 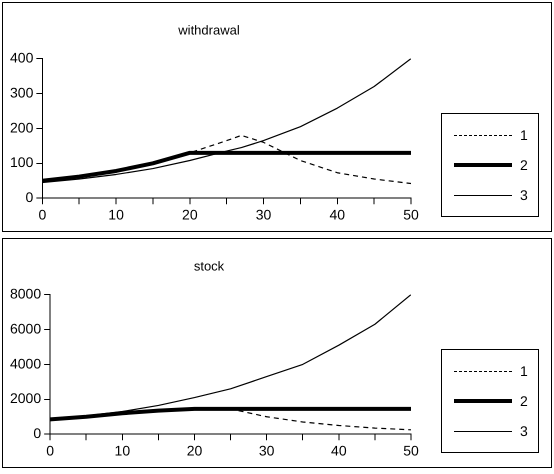 What do you see at coordinates (22, 127) in the screenshot?
I see `y-tick-label: 200` at bounding box center [22, 127].